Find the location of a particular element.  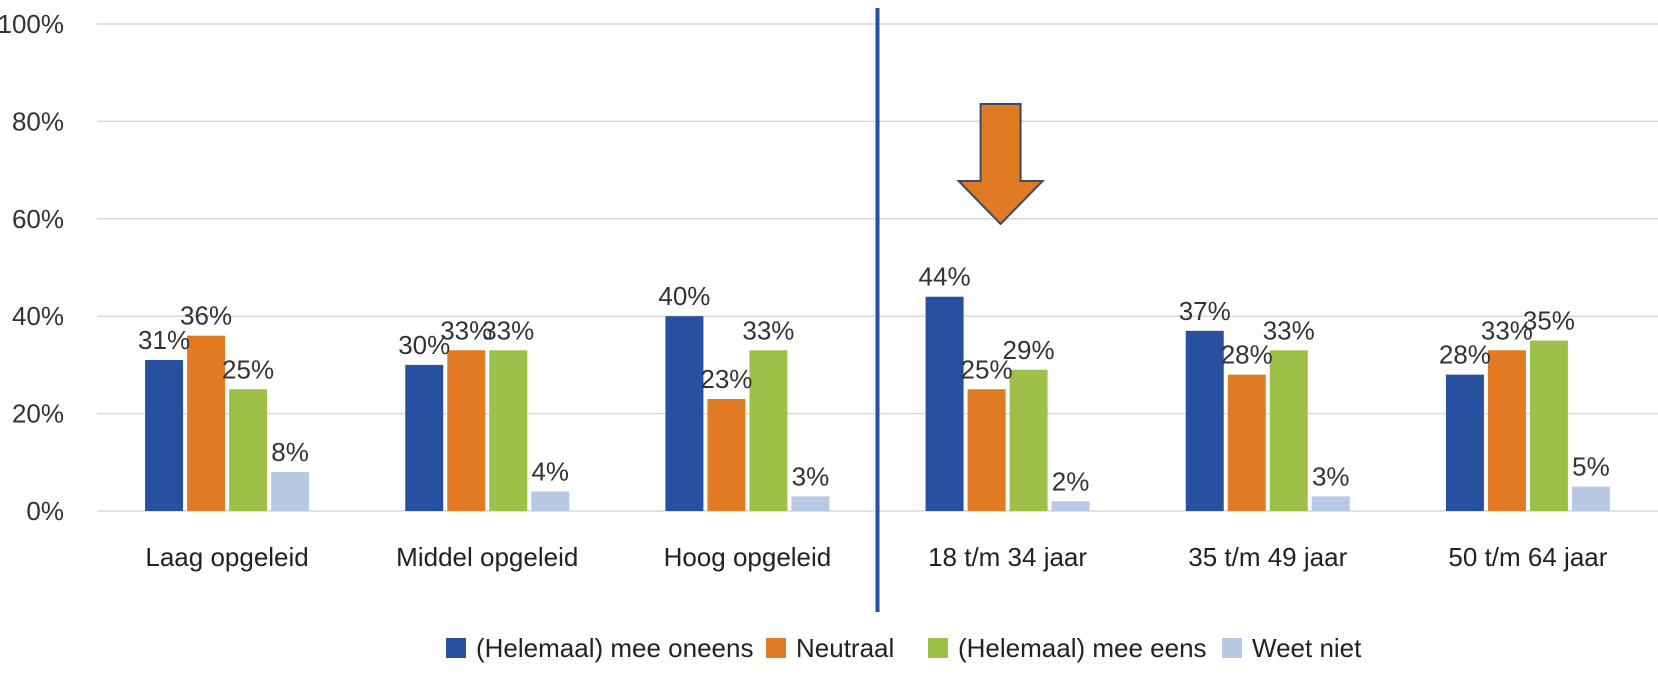

y-tick-label: 60% is located at coordinates (38, 219).